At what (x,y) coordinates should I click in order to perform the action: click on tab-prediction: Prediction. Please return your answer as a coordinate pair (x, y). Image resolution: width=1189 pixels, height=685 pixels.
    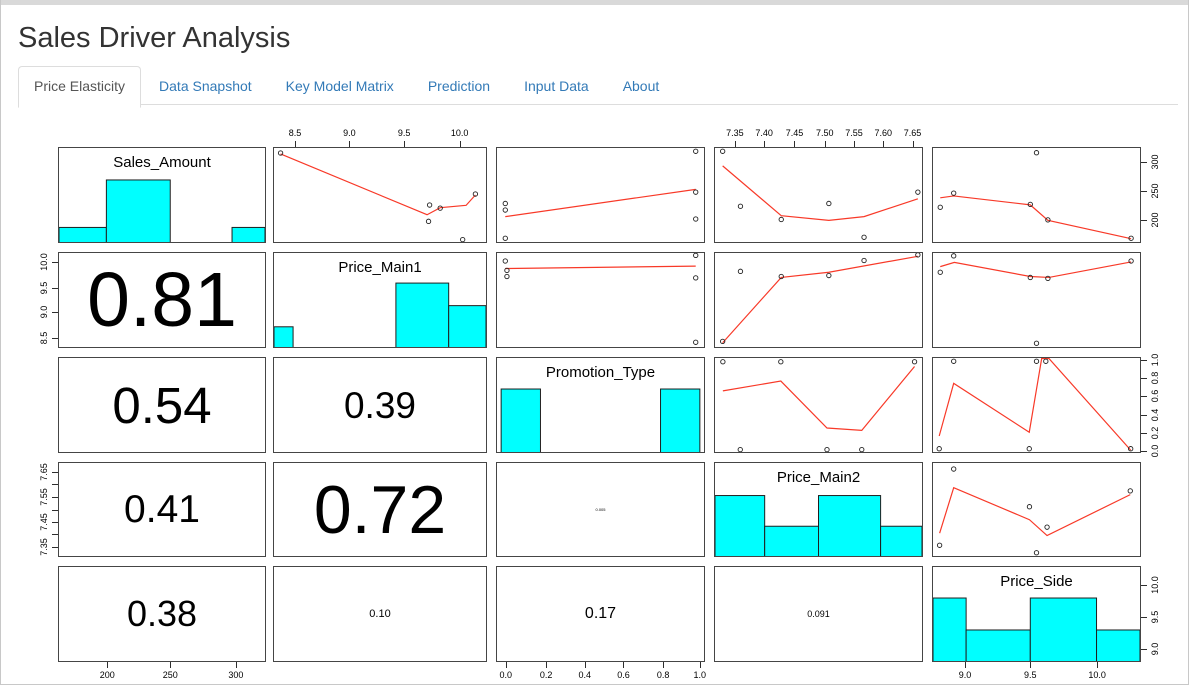
    Looking at the image, I should click on (459, 86).